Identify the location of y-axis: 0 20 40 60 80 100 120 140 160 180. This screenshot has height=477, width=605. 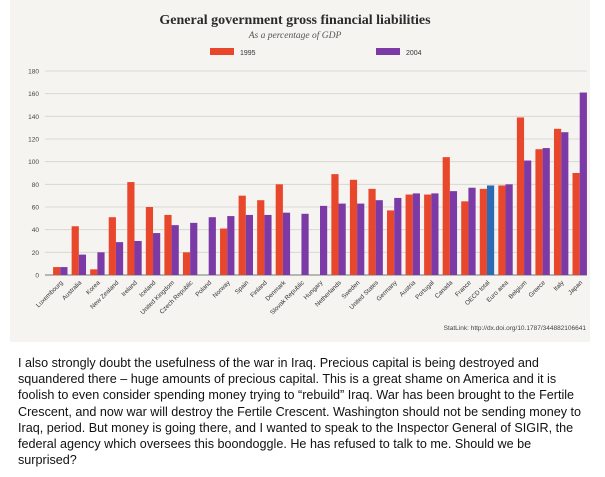
(33, 174).